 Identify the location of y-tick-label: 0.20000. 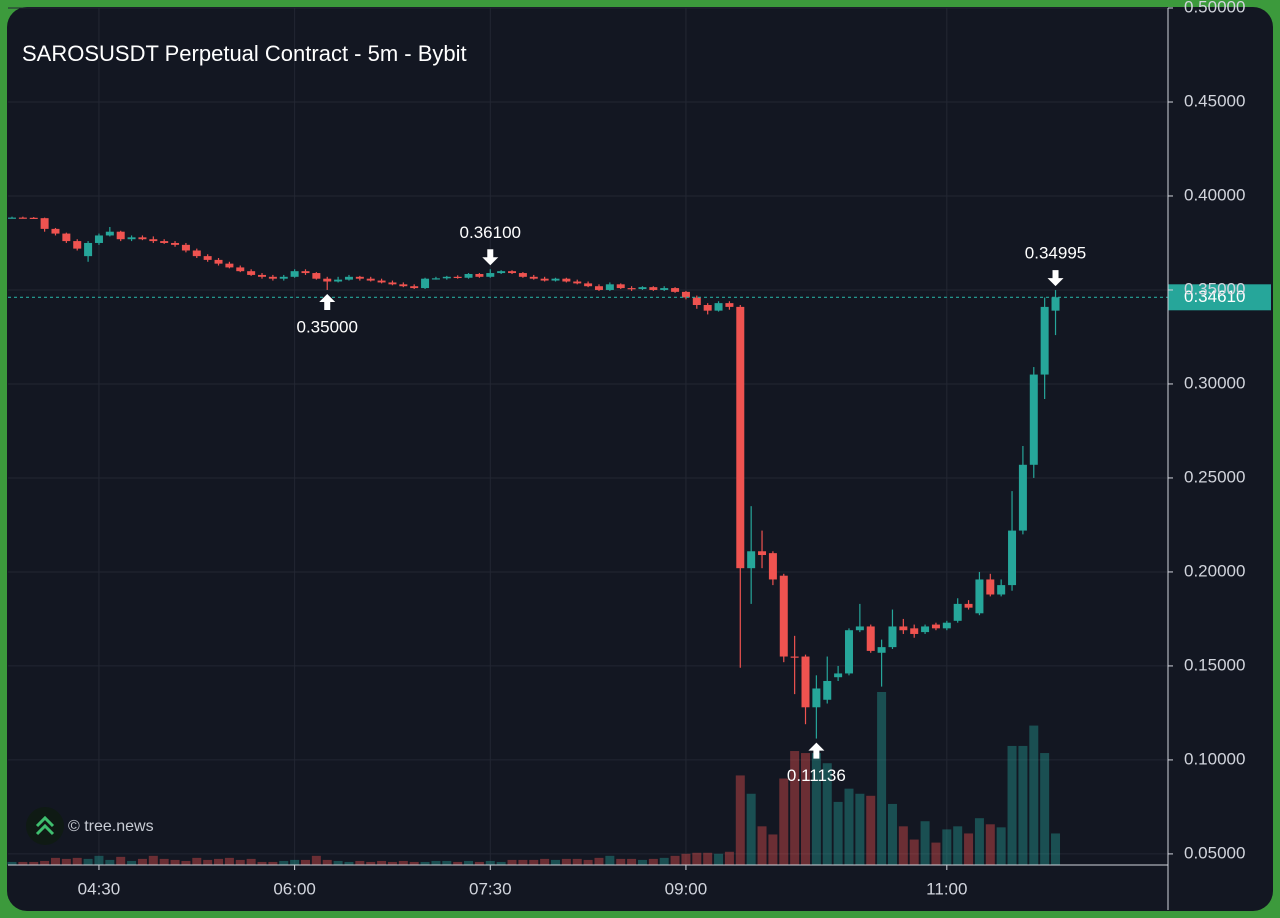
(1214, 570).